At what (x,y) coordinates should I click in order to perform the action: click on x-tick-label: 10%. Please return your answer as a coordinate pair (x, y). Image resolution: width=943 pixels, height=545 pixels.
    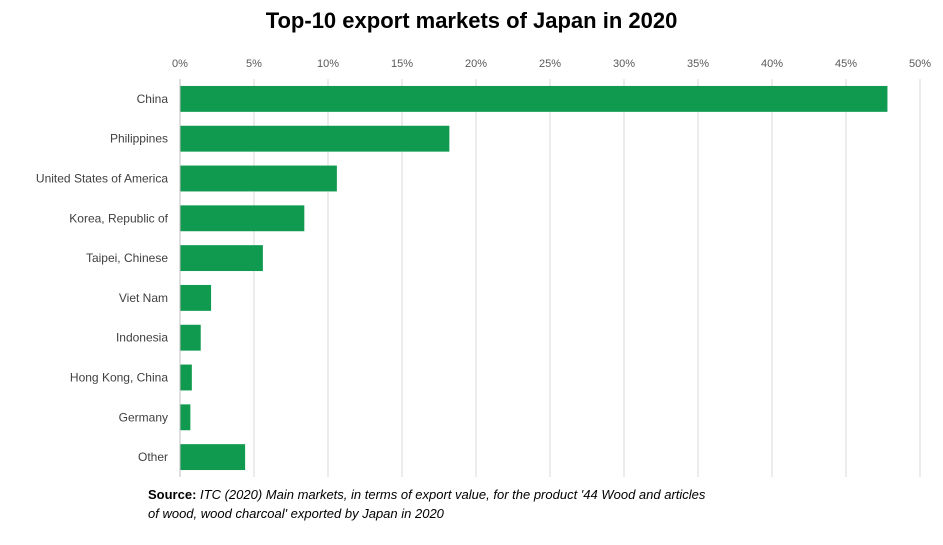
    Looking at the image, I should click on (328, 64).